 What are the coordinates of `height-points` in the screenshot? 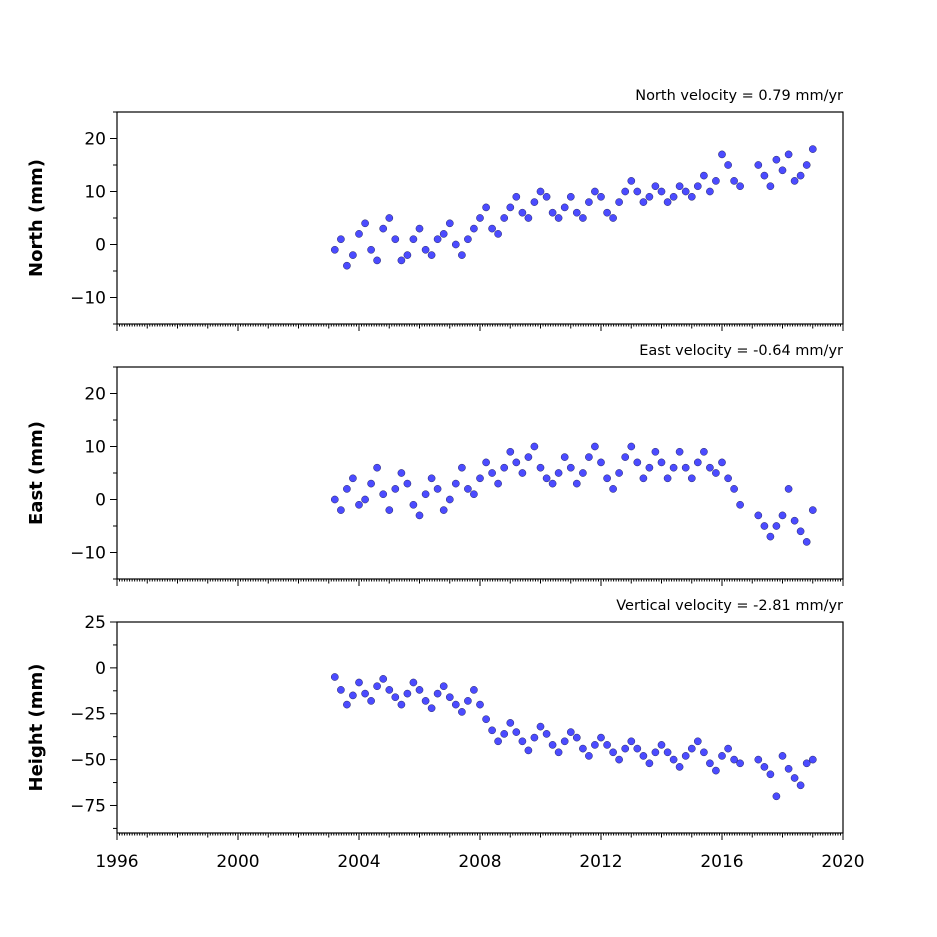 It's located at (573, 737).